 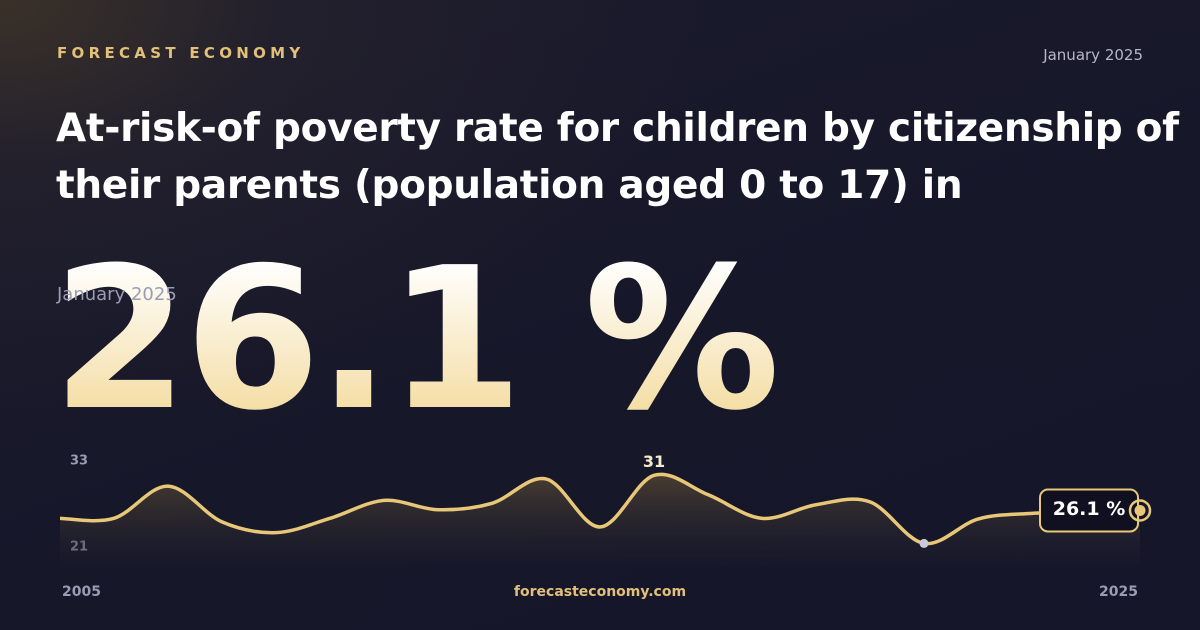 I want to click on brand: FORECAST ECONOMY, so click(x=181, y=53).